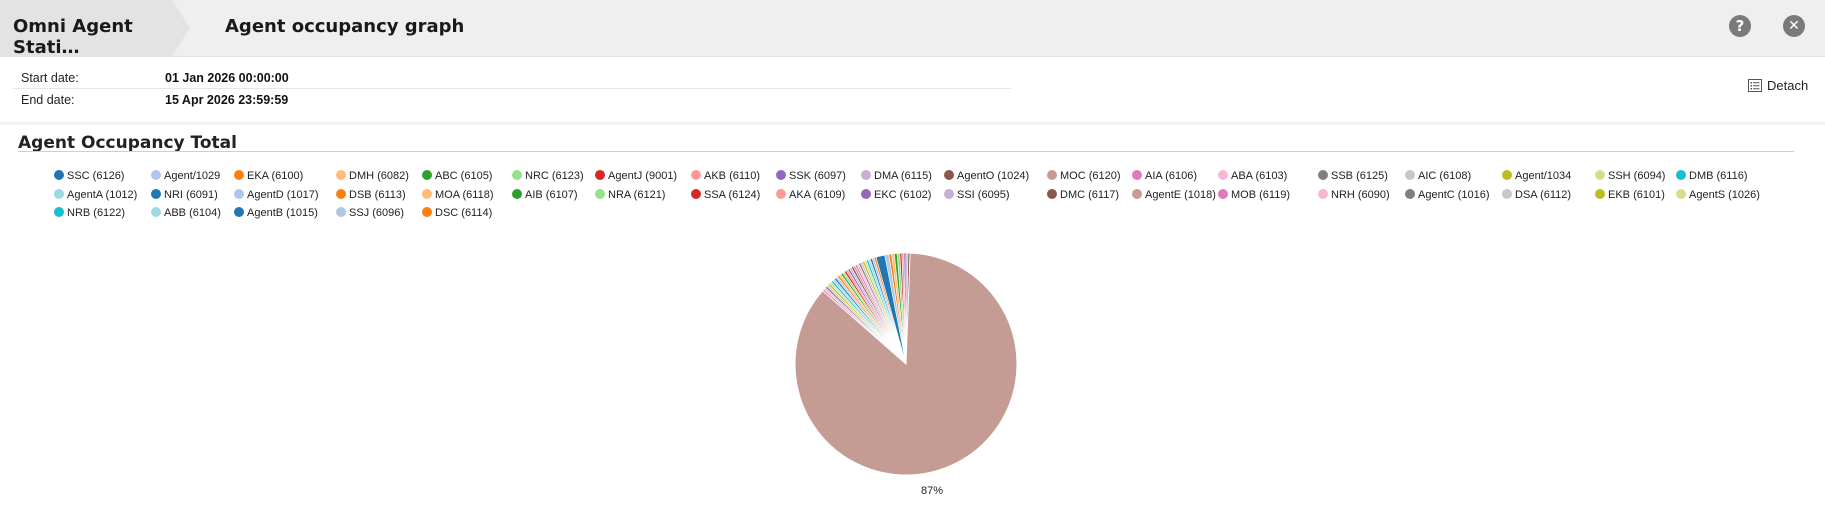  Describe the element at coordinates (1543, 194) in the screenshot. I see `legend-label: DSA (6112)` at that location.